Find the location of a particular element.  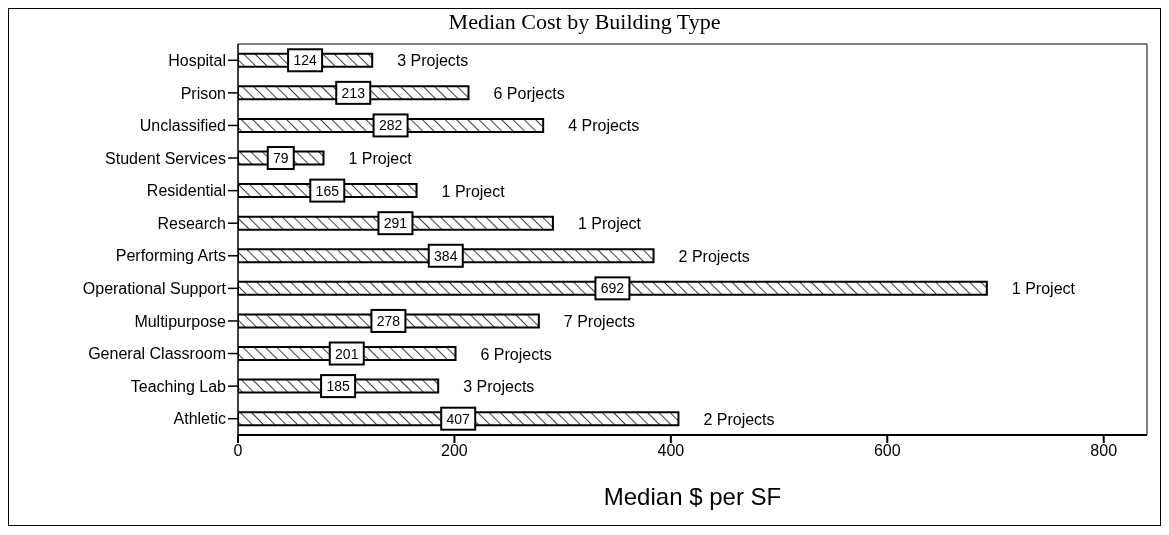

y-tick-label: Residential is located at coordinates (186, 191).